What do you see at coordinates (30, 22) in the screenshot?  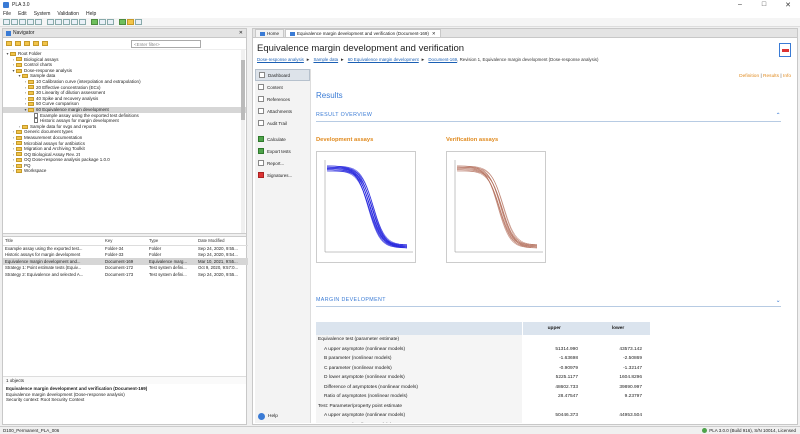 I see `copy-icon` at bounding box center [30, 22].